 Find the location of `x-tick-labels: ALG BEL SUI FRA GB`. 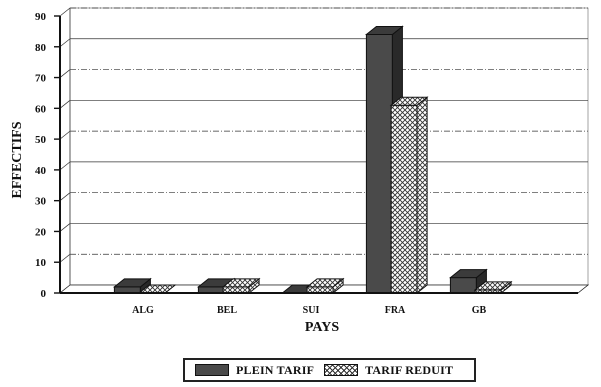

x-tick-labels: ALG BEL SUI FRA GB is located at coordinates (309, 310).